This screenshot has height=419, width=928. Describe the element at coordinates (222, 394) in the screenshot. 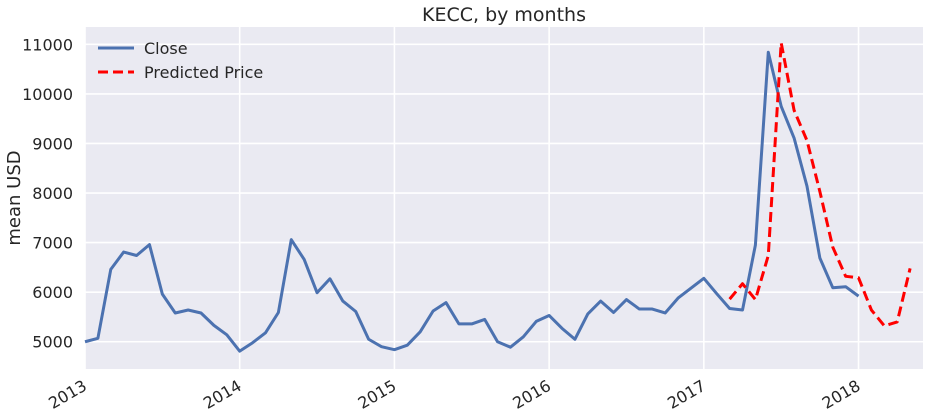

I see `x-tick-label: 2014` at that location.